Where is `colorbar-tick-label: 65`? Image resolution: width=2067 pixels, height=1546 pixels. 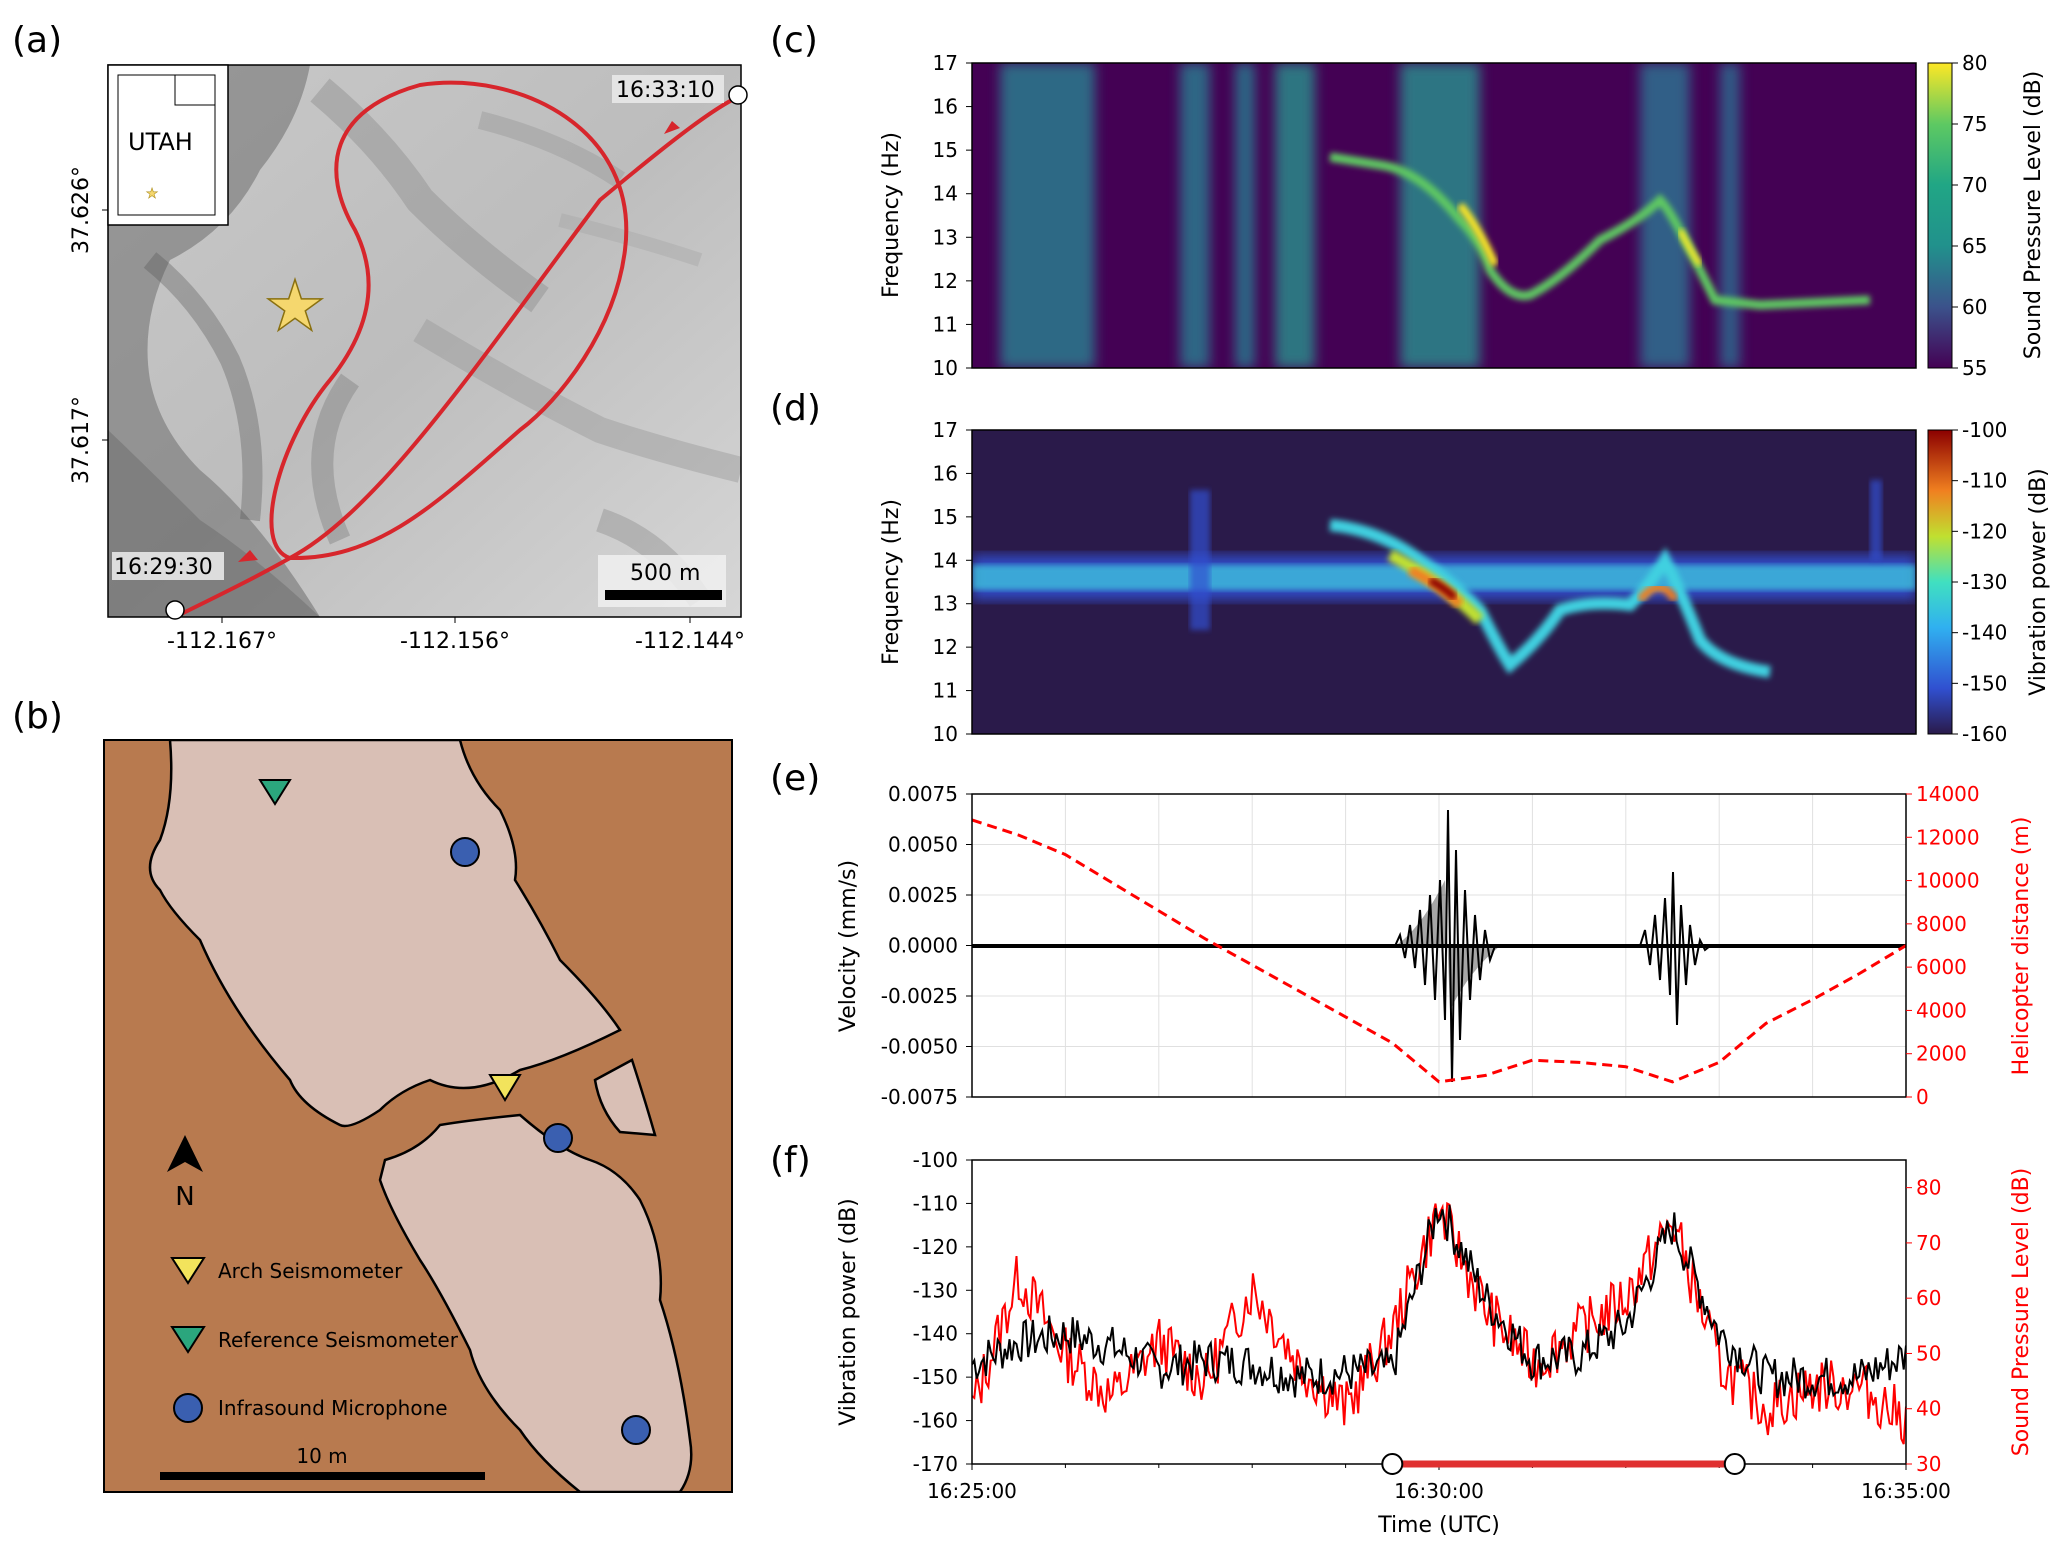
colorbar-tick-label: 65 is located at coordinates (1974, 246).